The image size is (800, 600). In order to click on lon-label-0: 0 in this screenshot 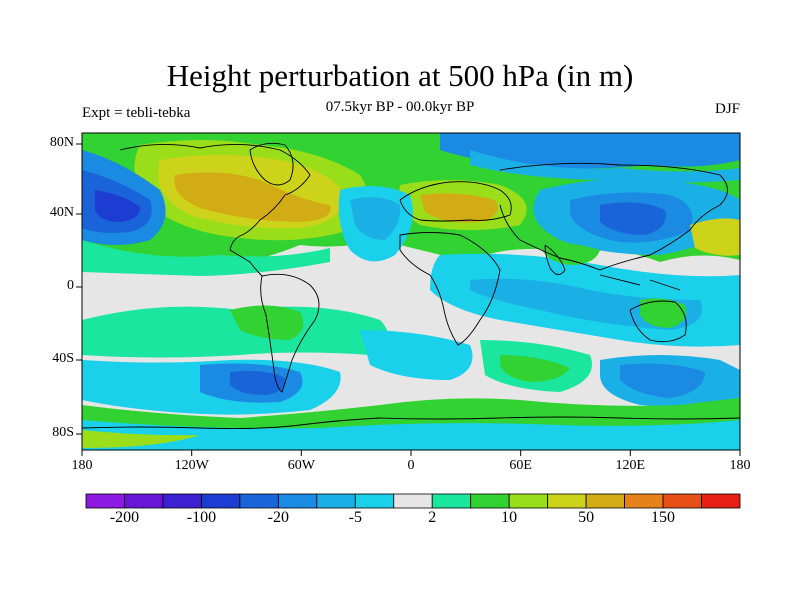, I will do `click(411, 465)`.